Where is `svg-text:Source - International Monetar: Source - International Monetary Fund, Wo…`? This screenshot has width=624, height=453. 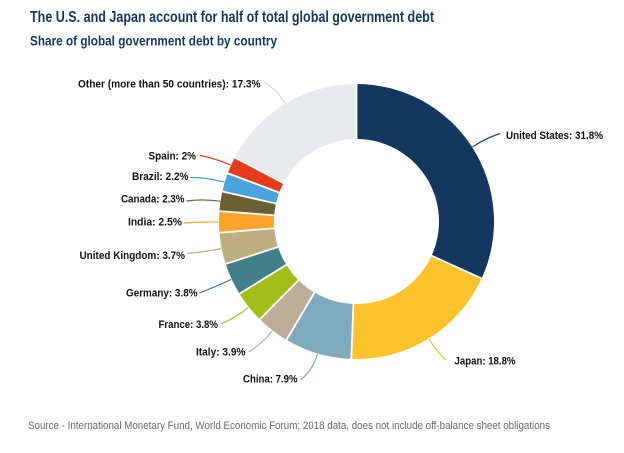 svg-text:Source - International Monetar: Source - International Monetary Fund, Wo… is located at coordinates (289, 426).